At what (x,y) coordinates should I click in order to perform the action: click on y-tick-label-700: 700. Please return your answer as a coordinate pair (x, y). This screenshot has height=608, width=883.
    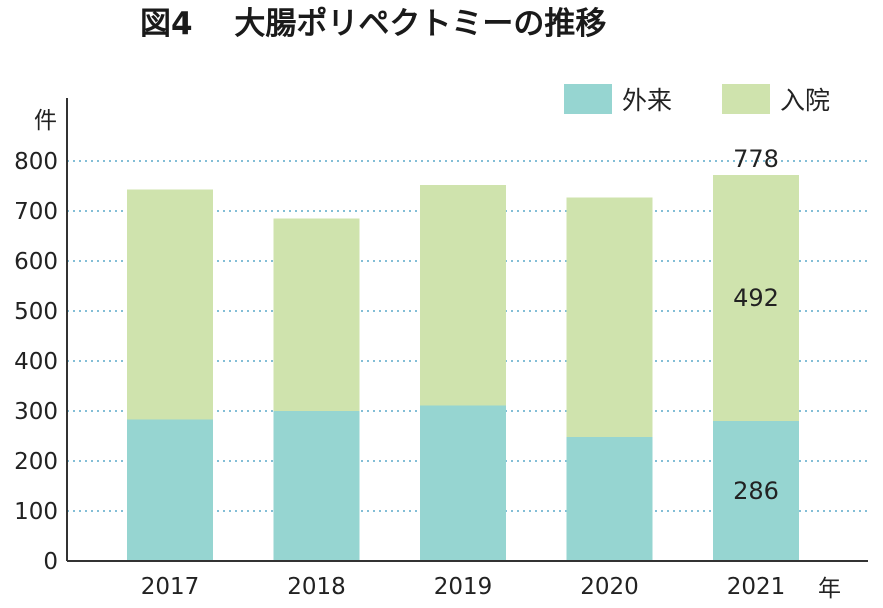
    Looking at the image, I should click on (36, 212).